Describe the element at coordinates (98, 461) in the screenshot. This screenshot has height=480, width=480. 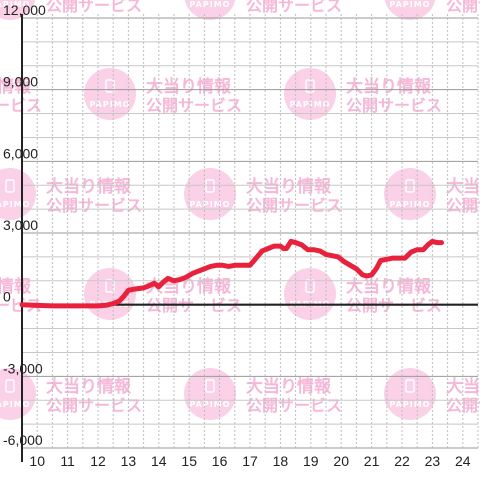
I see `x-tick-label: 12` at that location.